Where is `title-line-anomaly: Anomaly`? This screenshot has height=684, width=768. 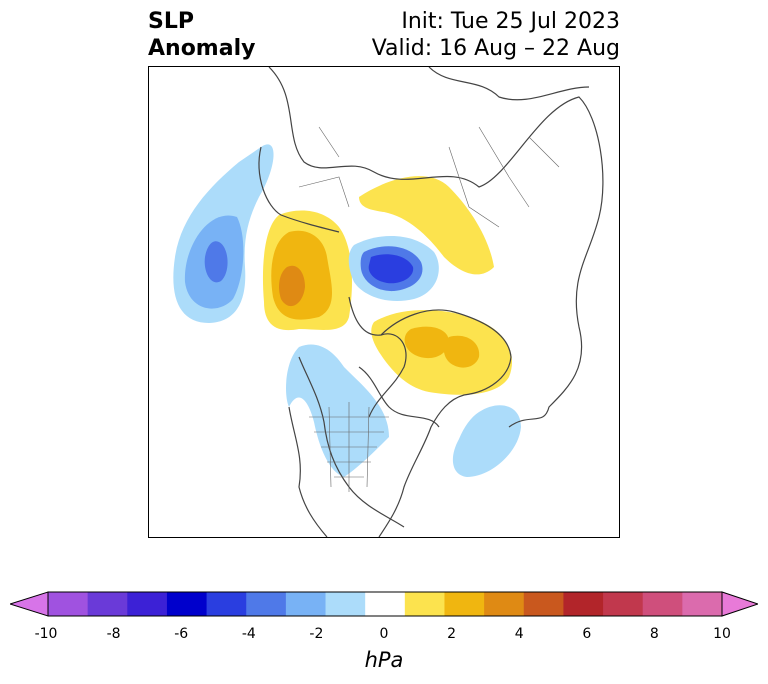 title-line-anomaly: Anomaly is located at coordinates (202, 48).